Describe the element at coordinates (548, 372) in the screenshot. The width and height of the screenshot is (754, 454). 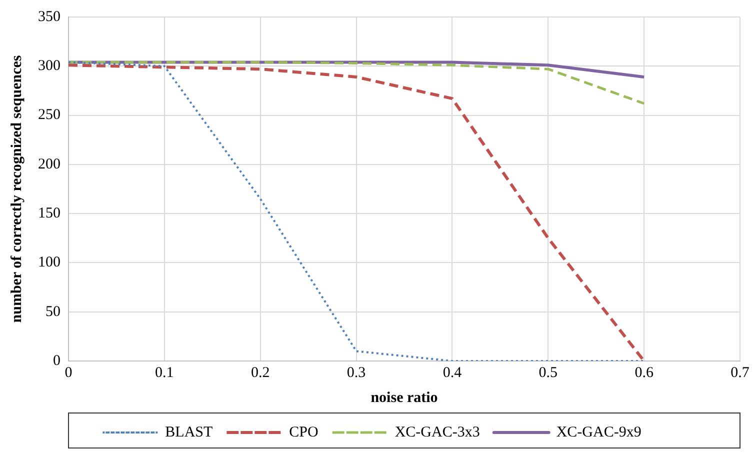
I see `x-tick-label: 0.5` at that location.